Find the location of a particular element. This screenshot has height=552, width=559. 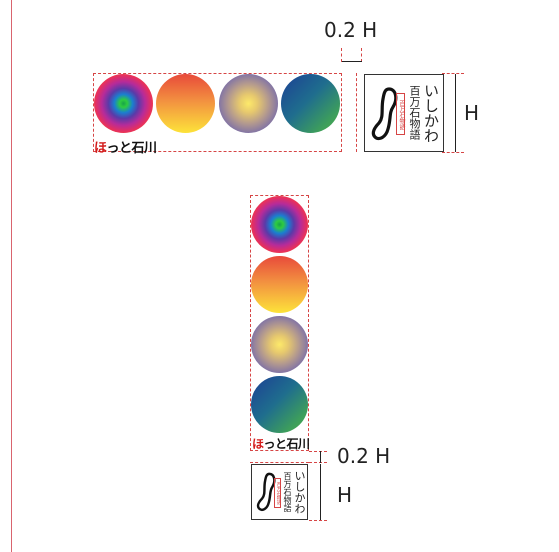

height-tick-bottom-right is located at coordinates (453, 152).